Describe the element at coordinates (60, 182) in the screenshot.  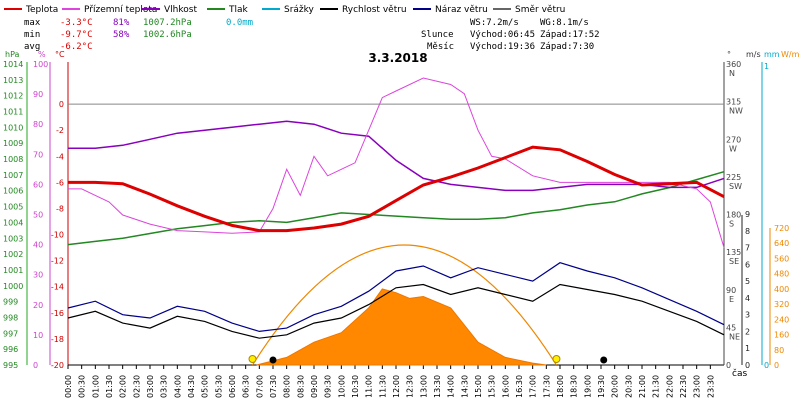
I see `temp-tick-label: -6` at that location.